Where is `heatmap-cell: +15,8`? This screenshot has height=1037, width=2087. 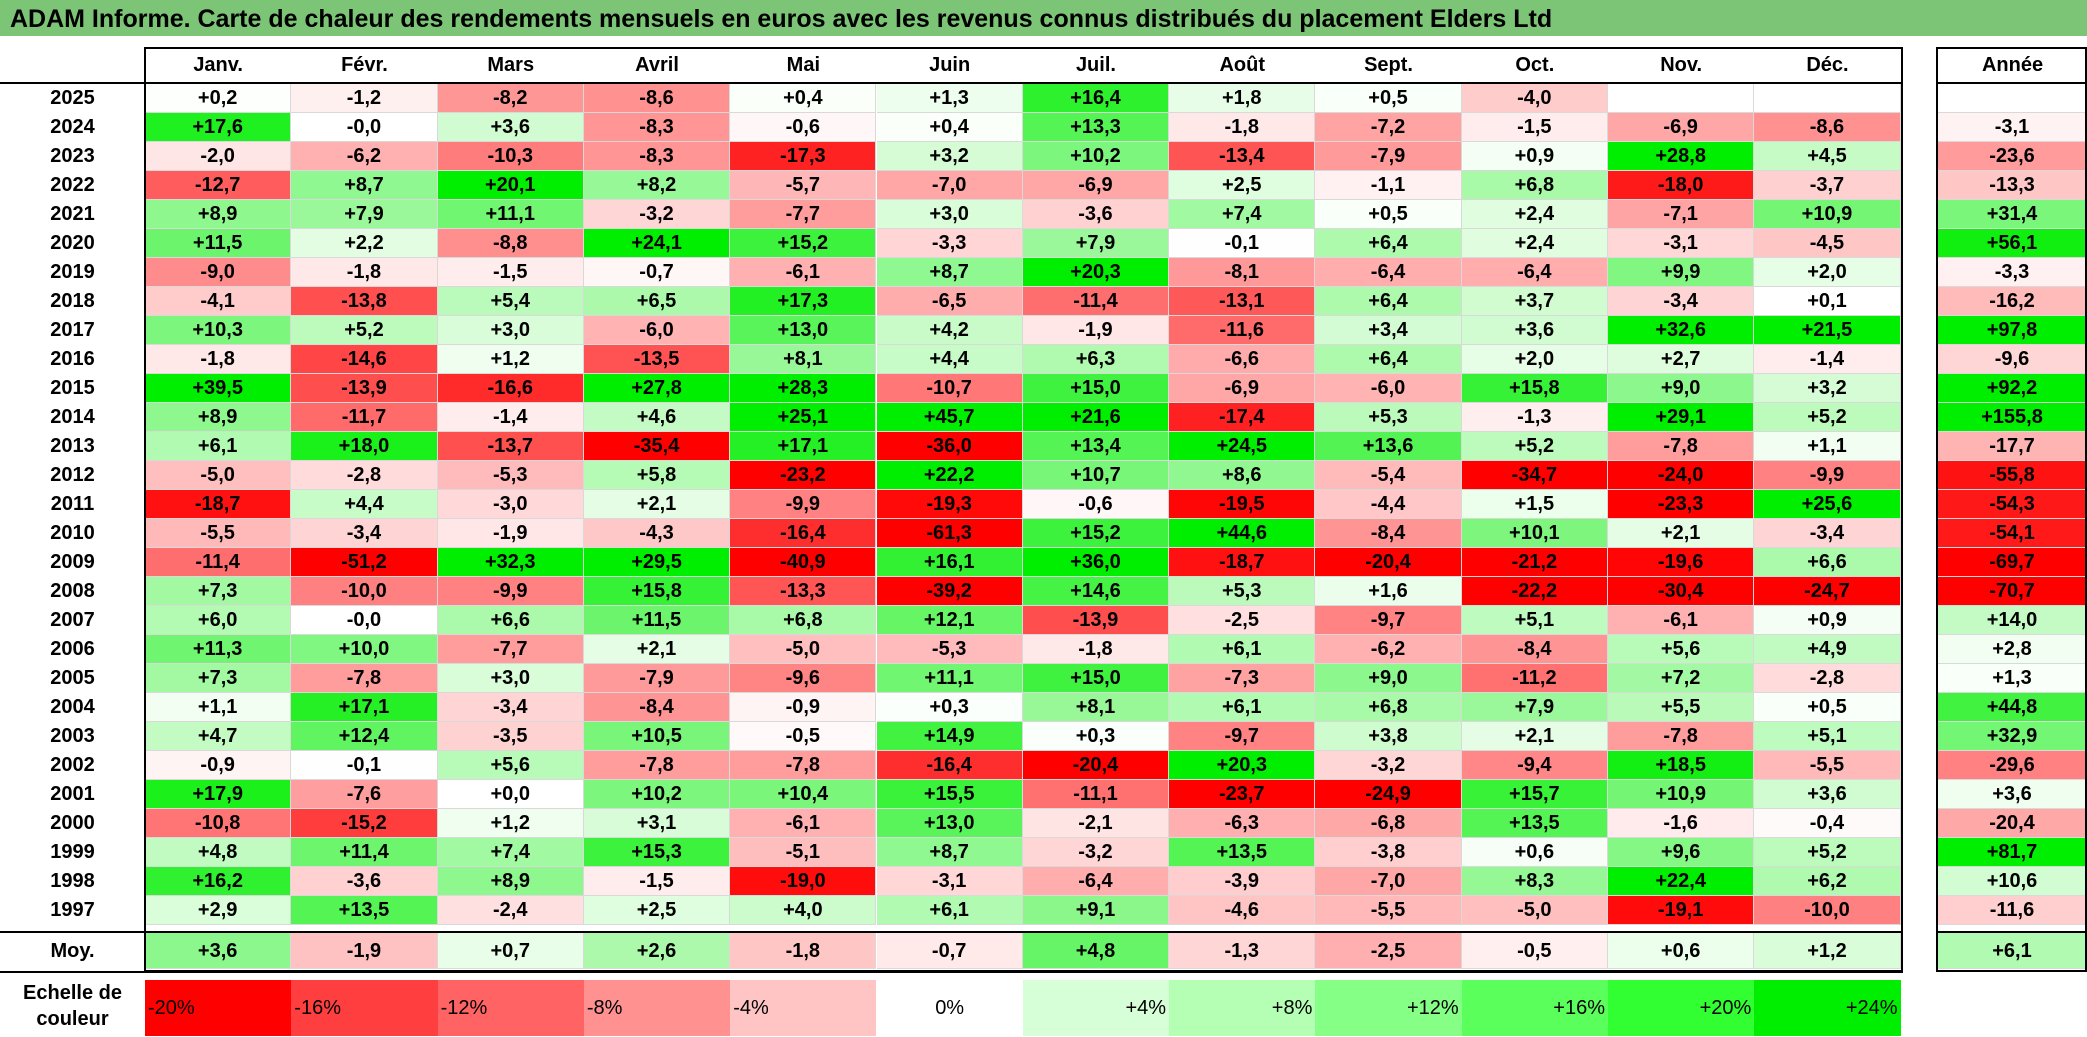 heatmap-cell: +15,8 is located at coordinates (657, 591).